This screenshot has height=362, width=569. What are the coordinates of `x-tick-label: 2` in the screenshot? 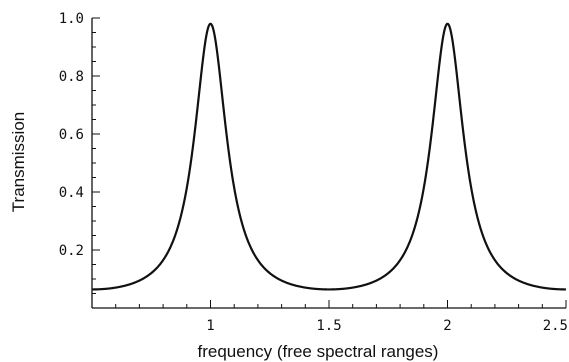 It's located at (447, 326).